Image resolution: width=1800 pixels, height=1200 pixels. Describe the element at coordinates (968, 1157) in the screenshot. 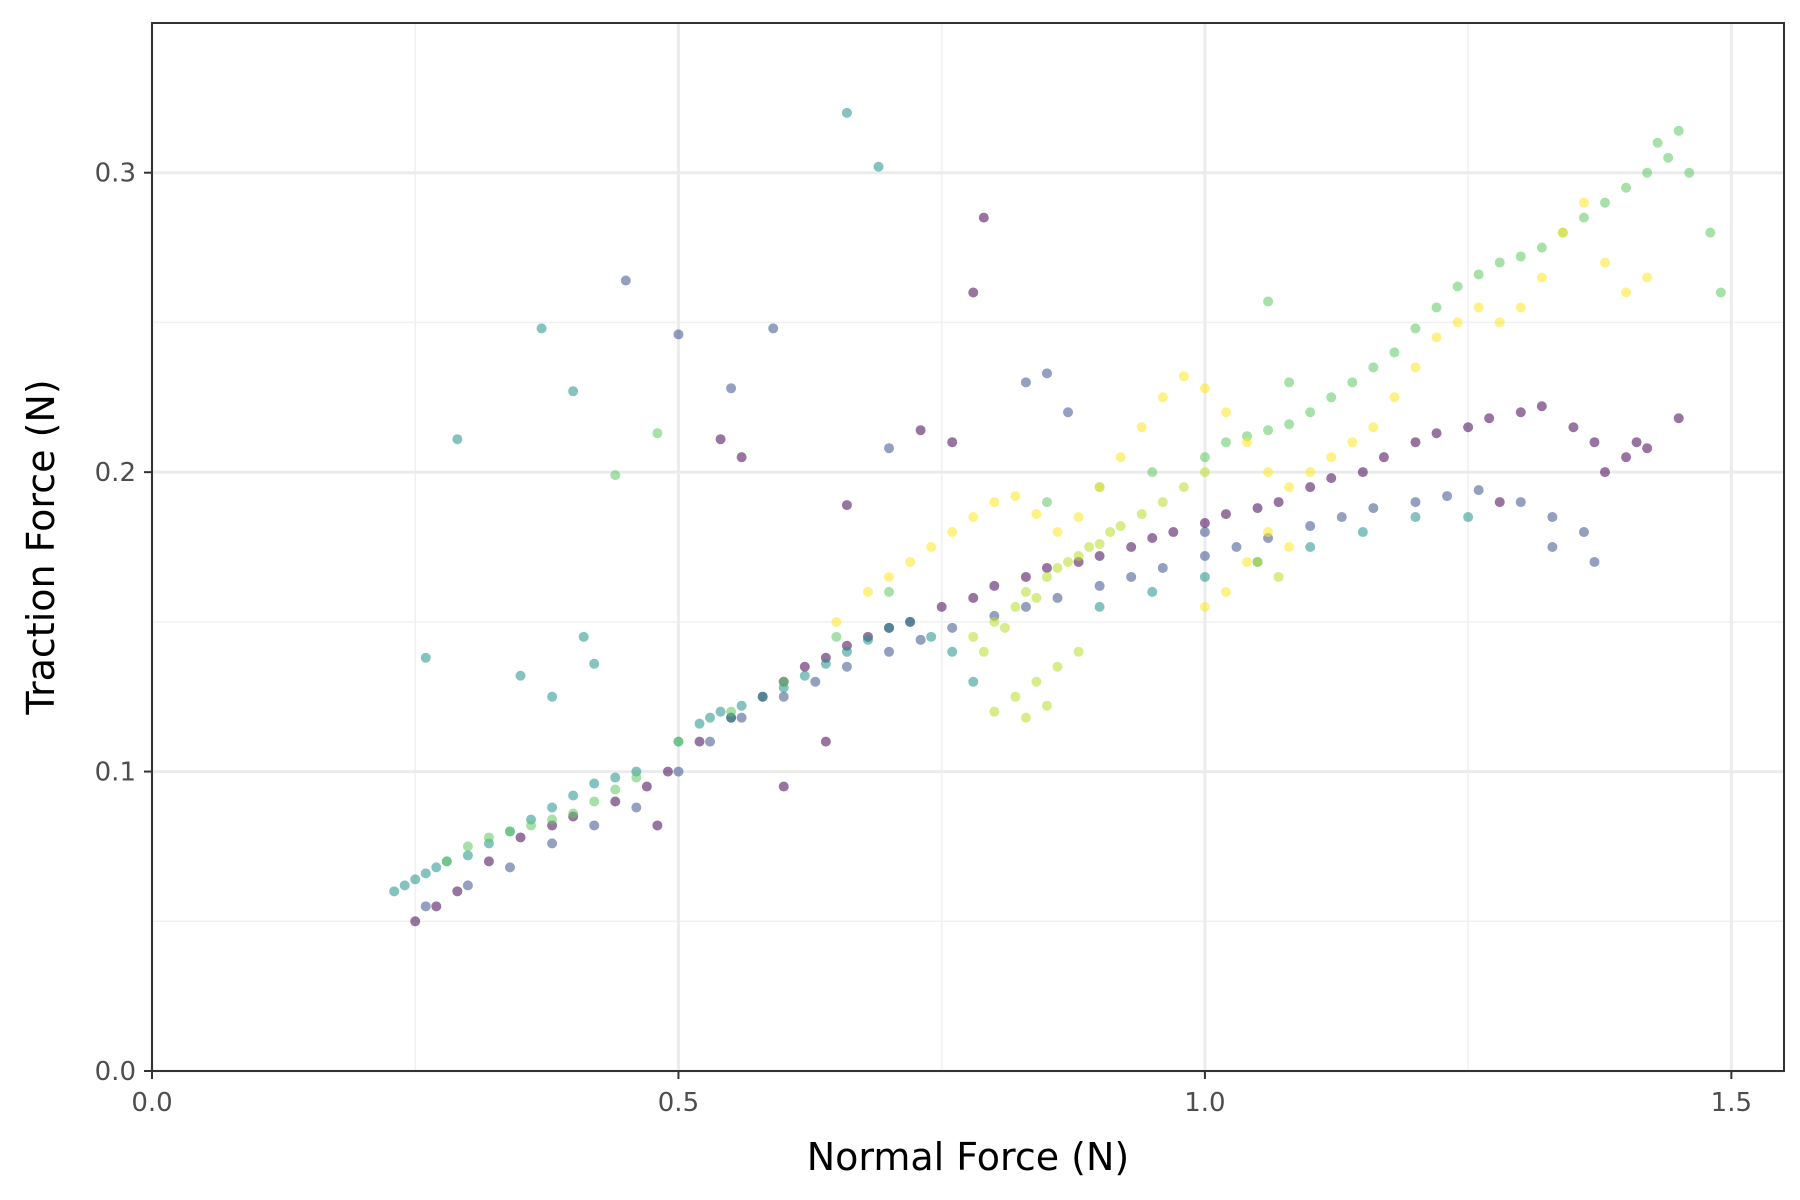

I see `x-axis-title: Normal Force (N)` at that location.